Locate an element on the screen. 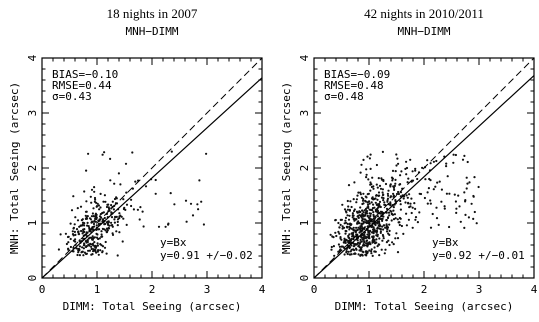  y-tick-label: 0 is located at coordinates (32, 278).